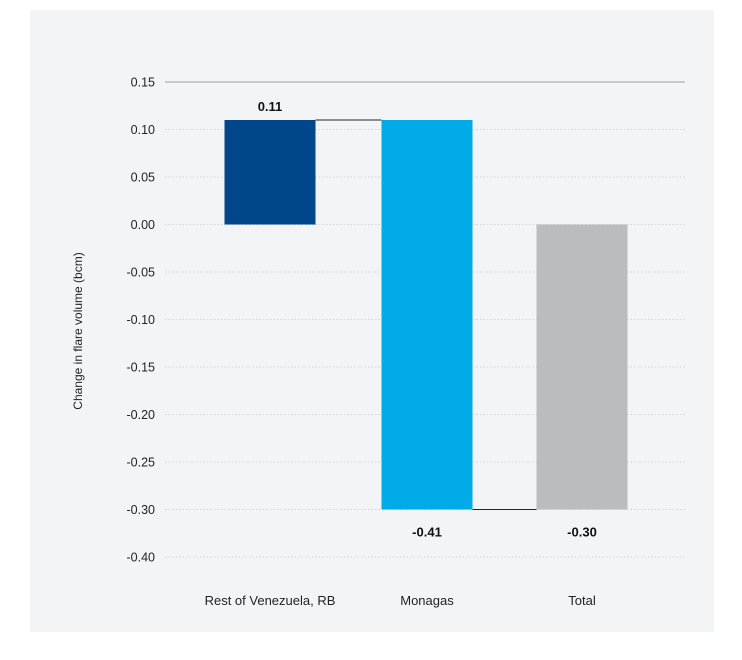 This screenshot has height=660, width=742. What do you see at coordinates (582, 367) in the screenshot?
I see `bar-total` at bounding box center [582, 367].